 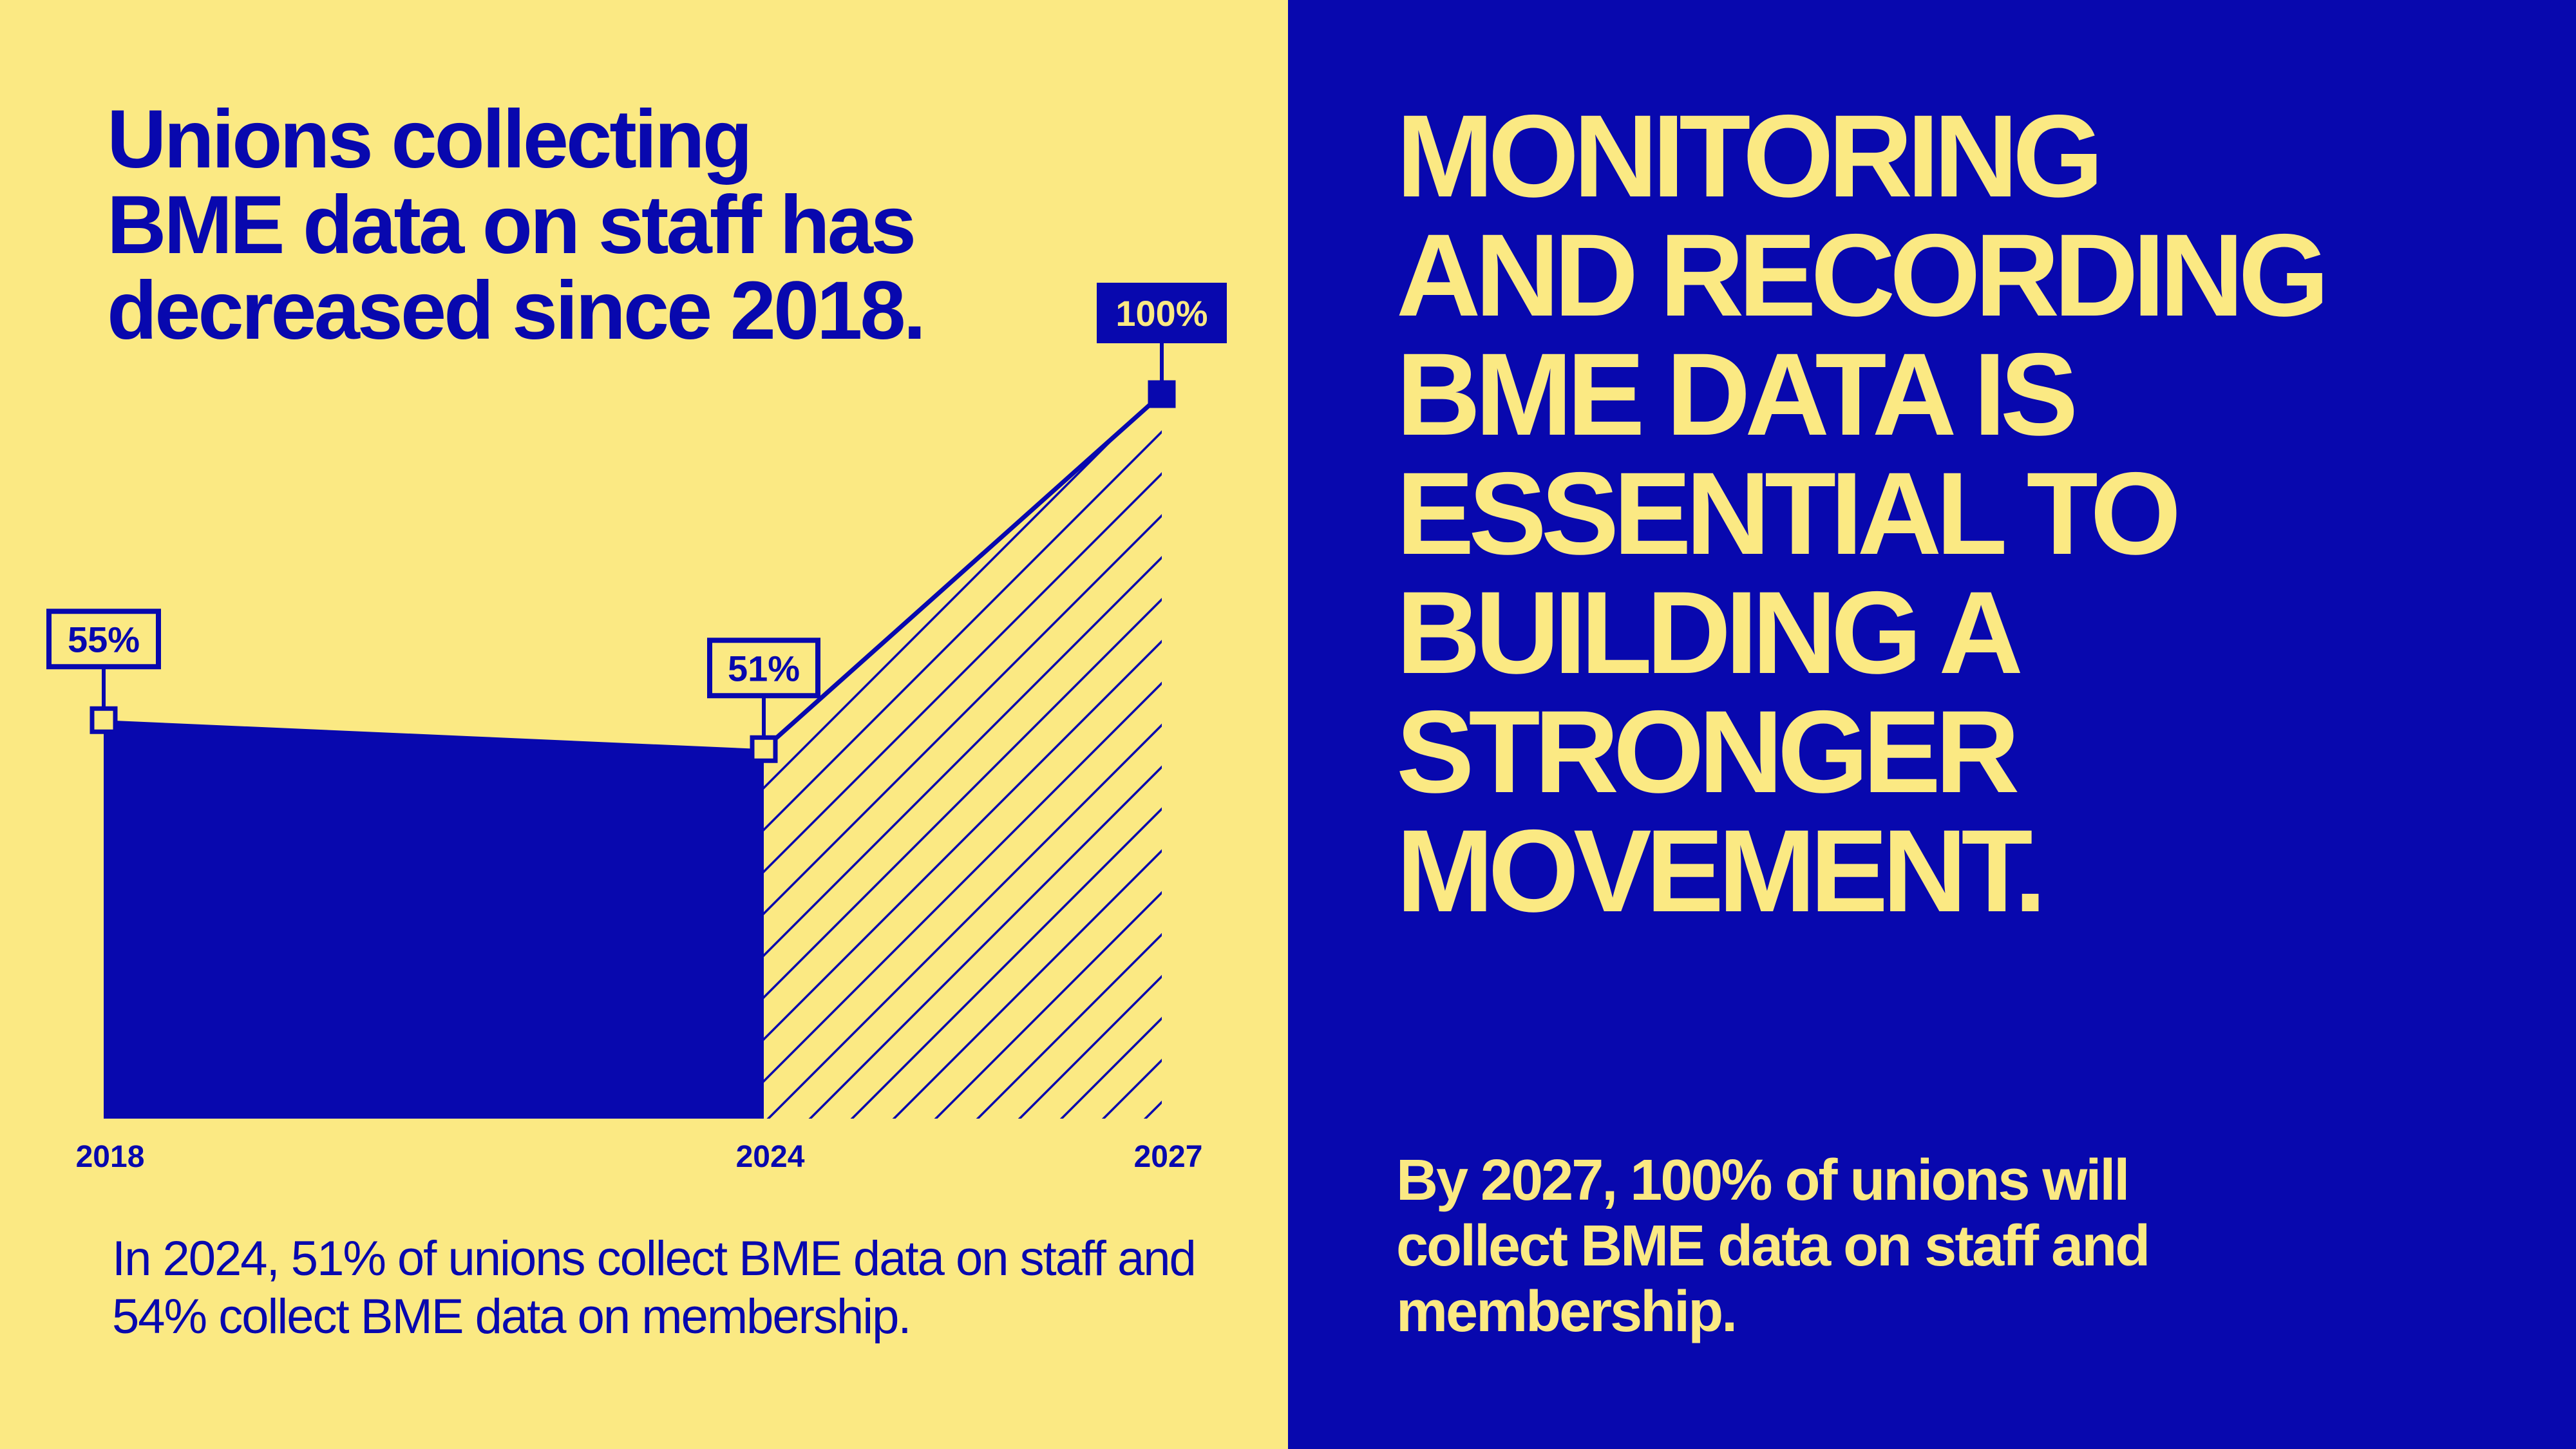 I want to click on area-actual, so click(x=434, y=919).